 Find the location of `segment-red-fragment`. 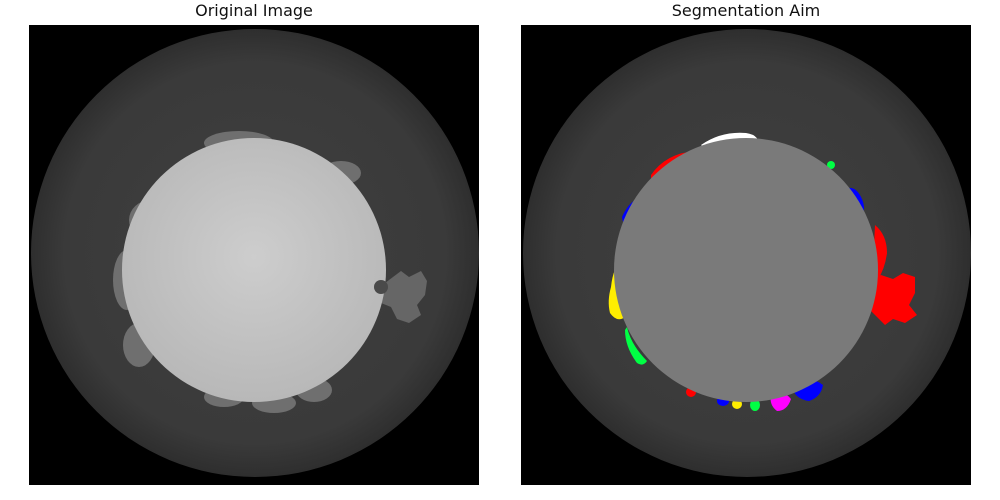

segment-red-fragment is located at coordinates (892, 299).